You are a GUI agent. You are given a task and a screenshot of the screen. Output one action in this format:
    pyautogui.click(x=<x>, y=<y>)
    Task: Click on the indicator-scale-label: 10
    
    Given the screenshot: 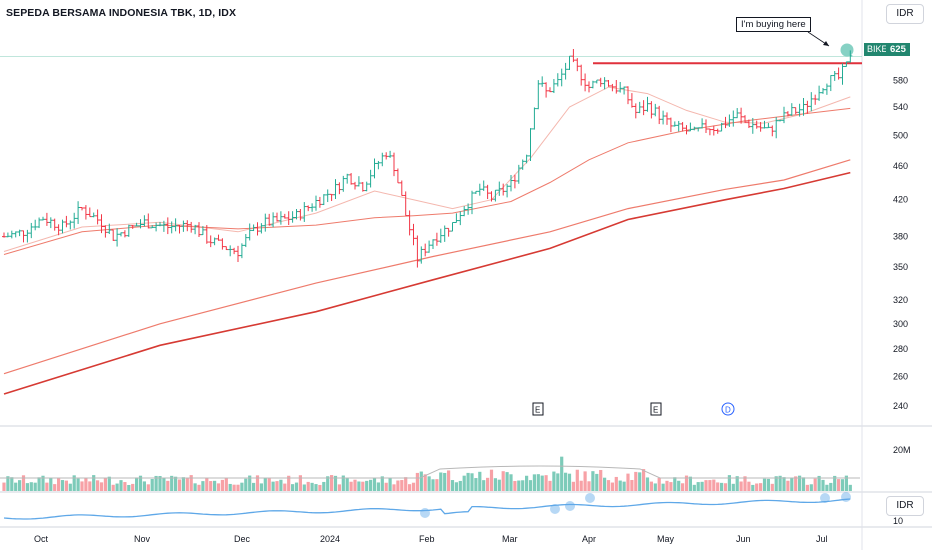 What is the action you would take?
    pyautogui.click(x=898, y=521)
    